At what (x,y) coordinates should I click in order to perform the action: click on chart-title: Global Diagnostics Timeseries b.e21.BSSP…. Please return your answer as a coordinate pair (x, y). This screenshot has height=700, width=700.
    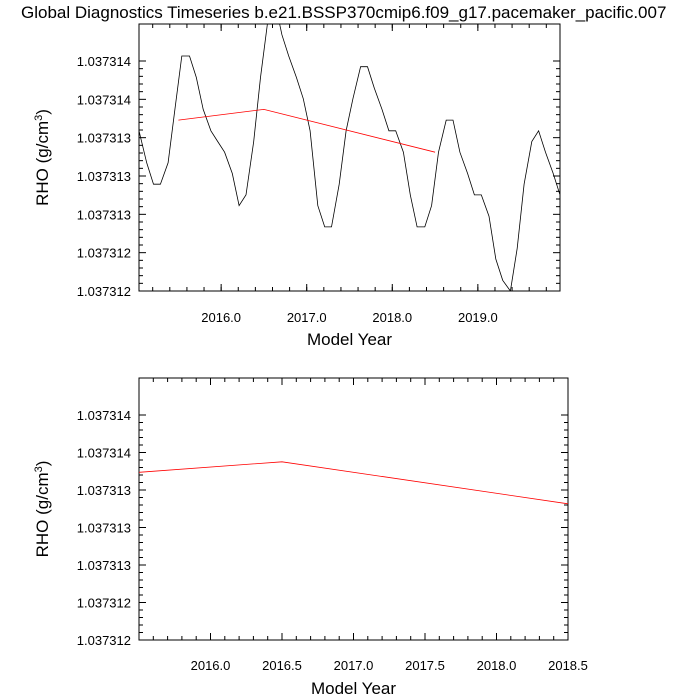
    Looking at the image, I should click on (344, 12).